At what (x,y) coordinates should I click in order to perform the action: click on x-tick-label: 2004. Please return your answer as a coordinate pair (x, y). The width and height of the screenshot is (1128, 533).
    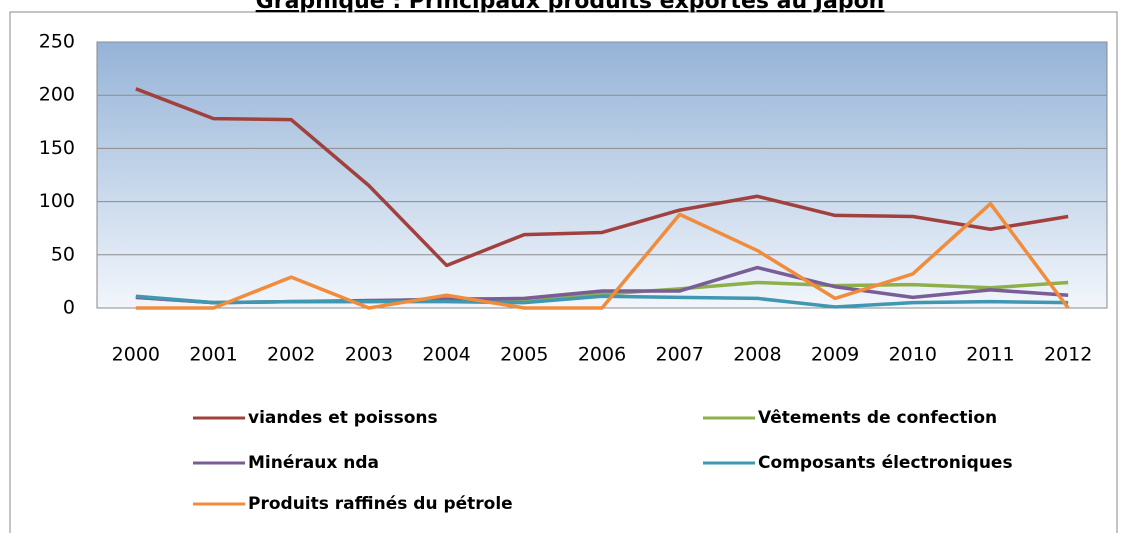
    Looking at the image, I should click on (446, 355).